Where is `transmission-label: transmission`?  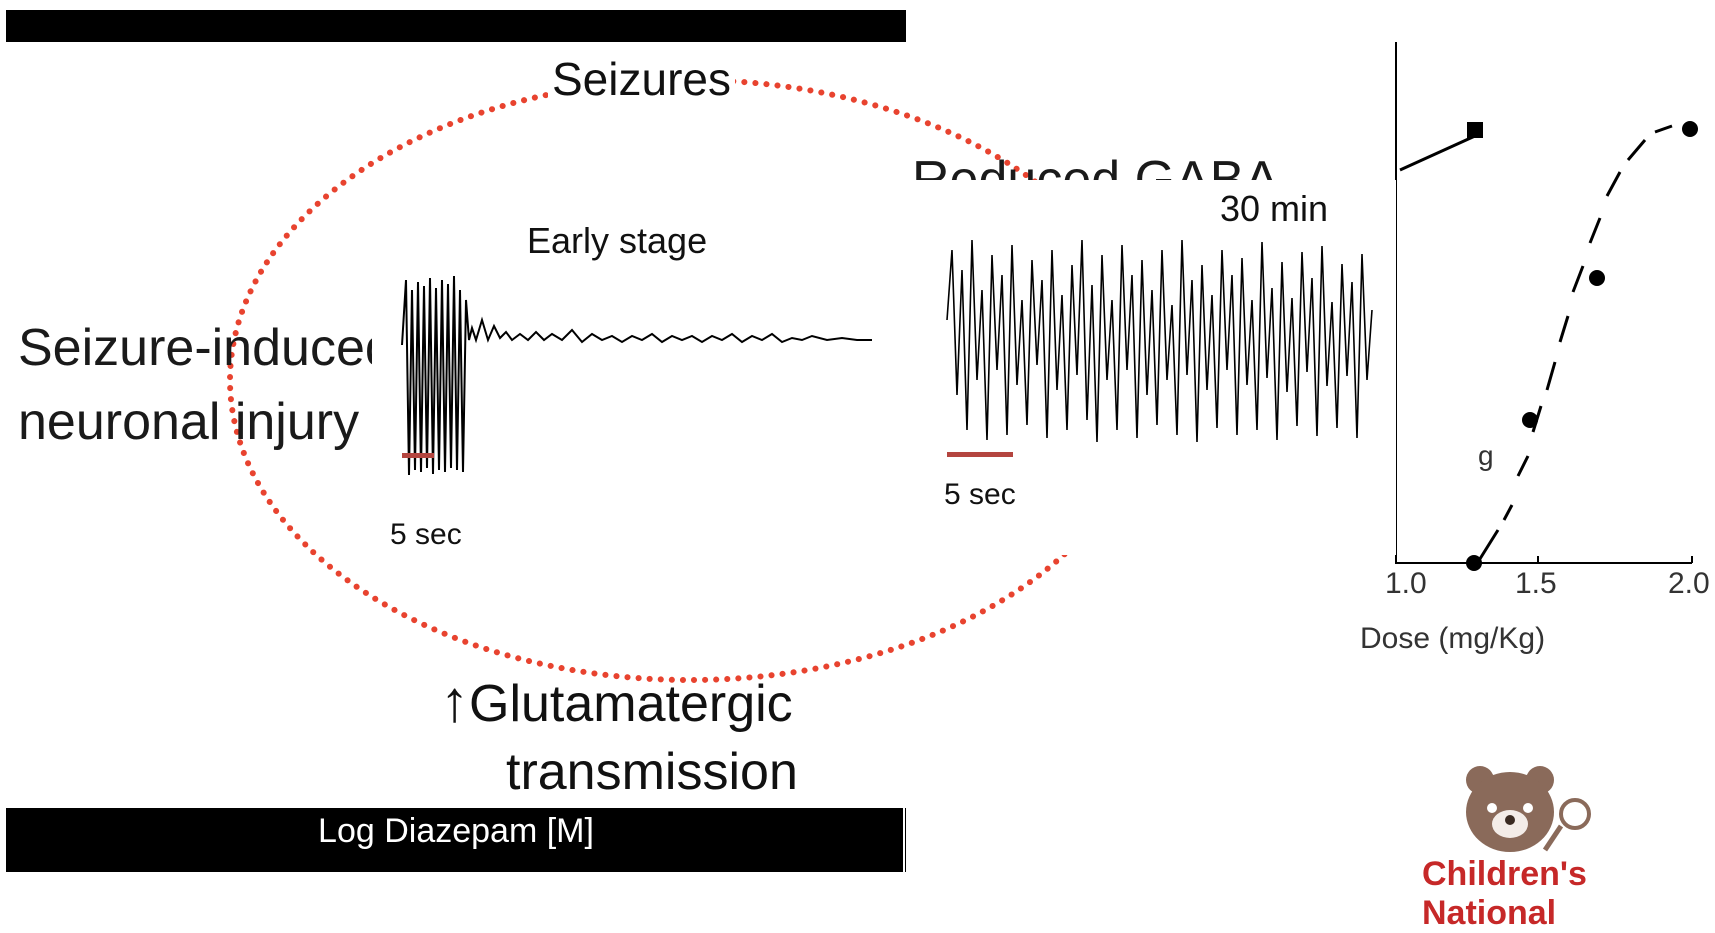 transmission-label: transmission is located at coordinates (652, 772).